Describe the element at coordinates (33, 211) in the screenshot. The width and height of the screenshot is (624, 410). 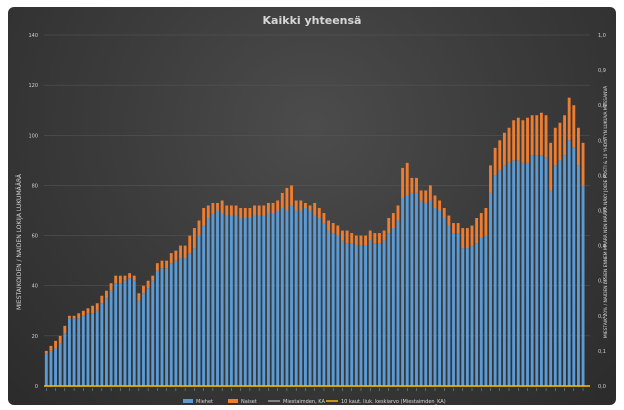
I see `y-ticks-left: 0 20 40 60 80 100 120 140` at that location.